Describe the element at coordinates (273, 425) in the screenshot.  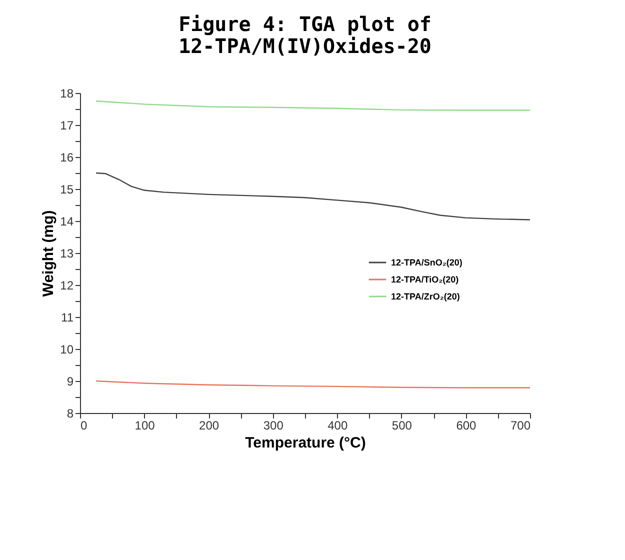
I see `x-tick-label: 300` at that location.